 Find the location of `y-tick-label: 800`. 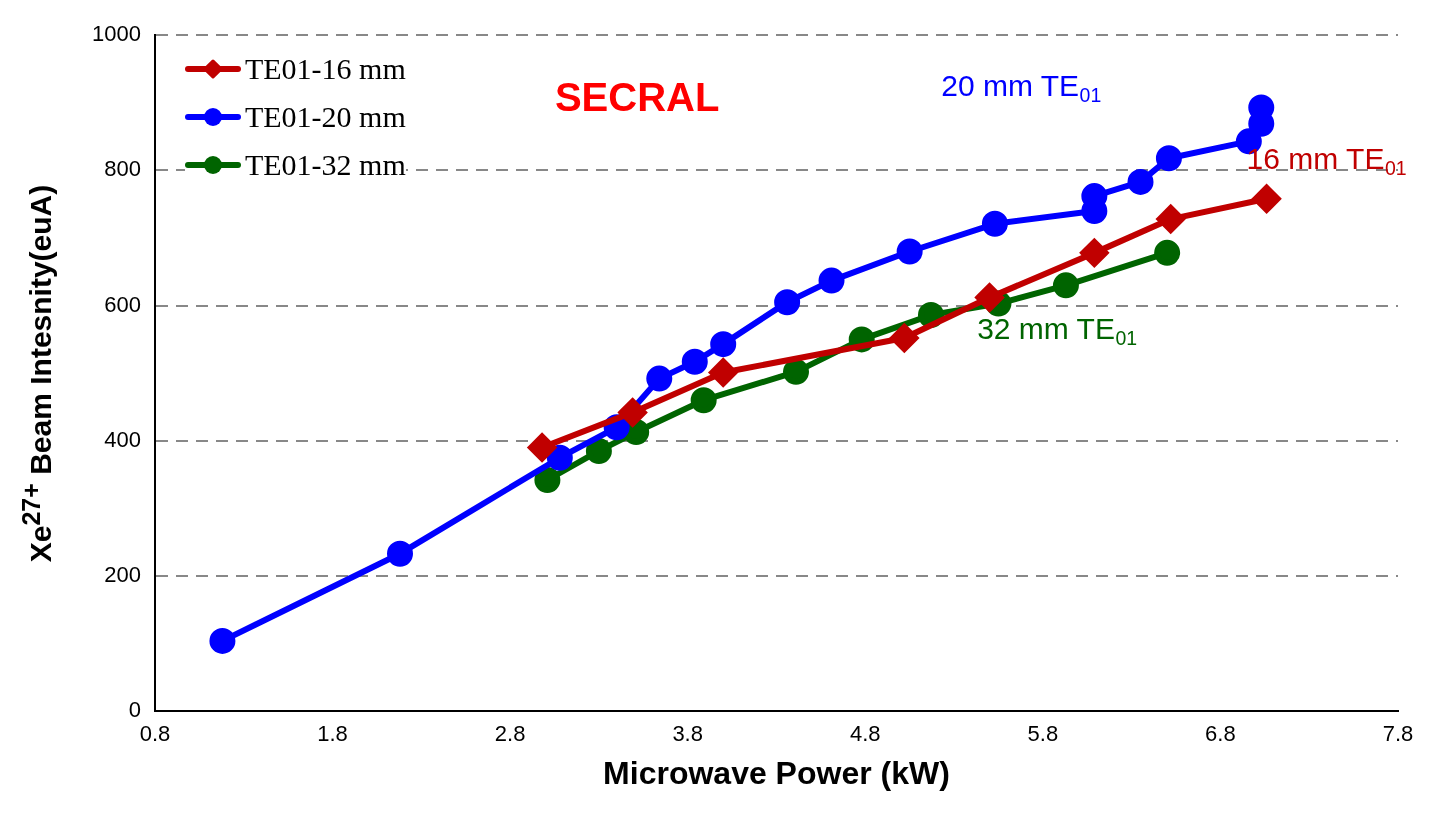

y-tick-label: 800 is located at coordinates (122, 169).